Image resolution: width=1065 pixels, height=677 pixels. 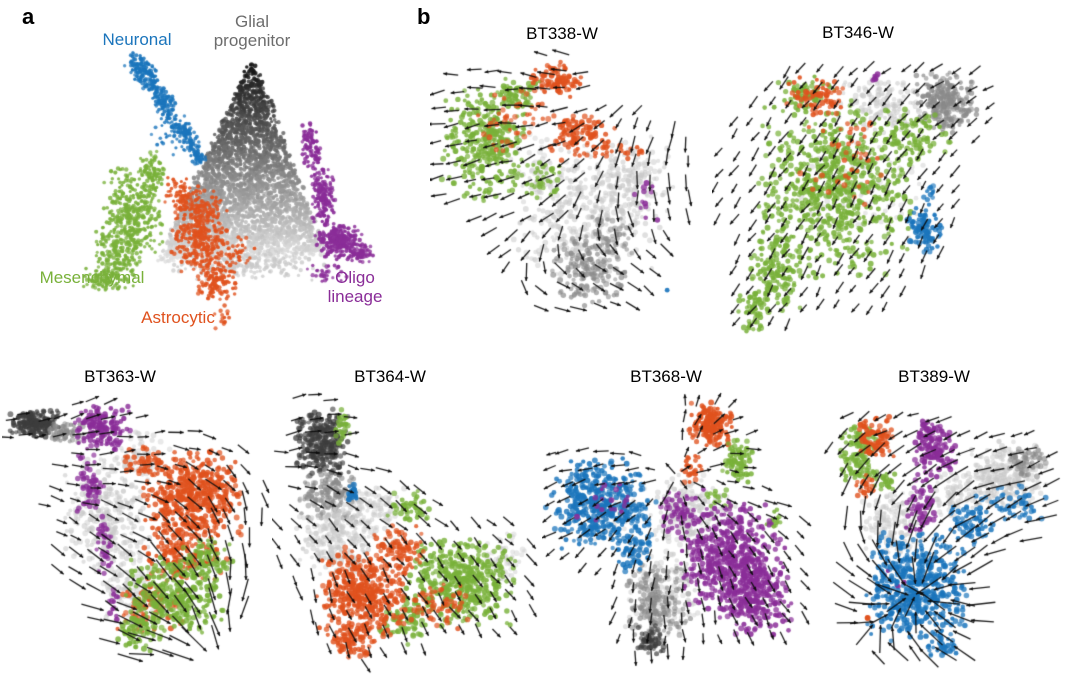 I want to click on plot-title-bt346w: BT346-W, so click(x=858, y=32).